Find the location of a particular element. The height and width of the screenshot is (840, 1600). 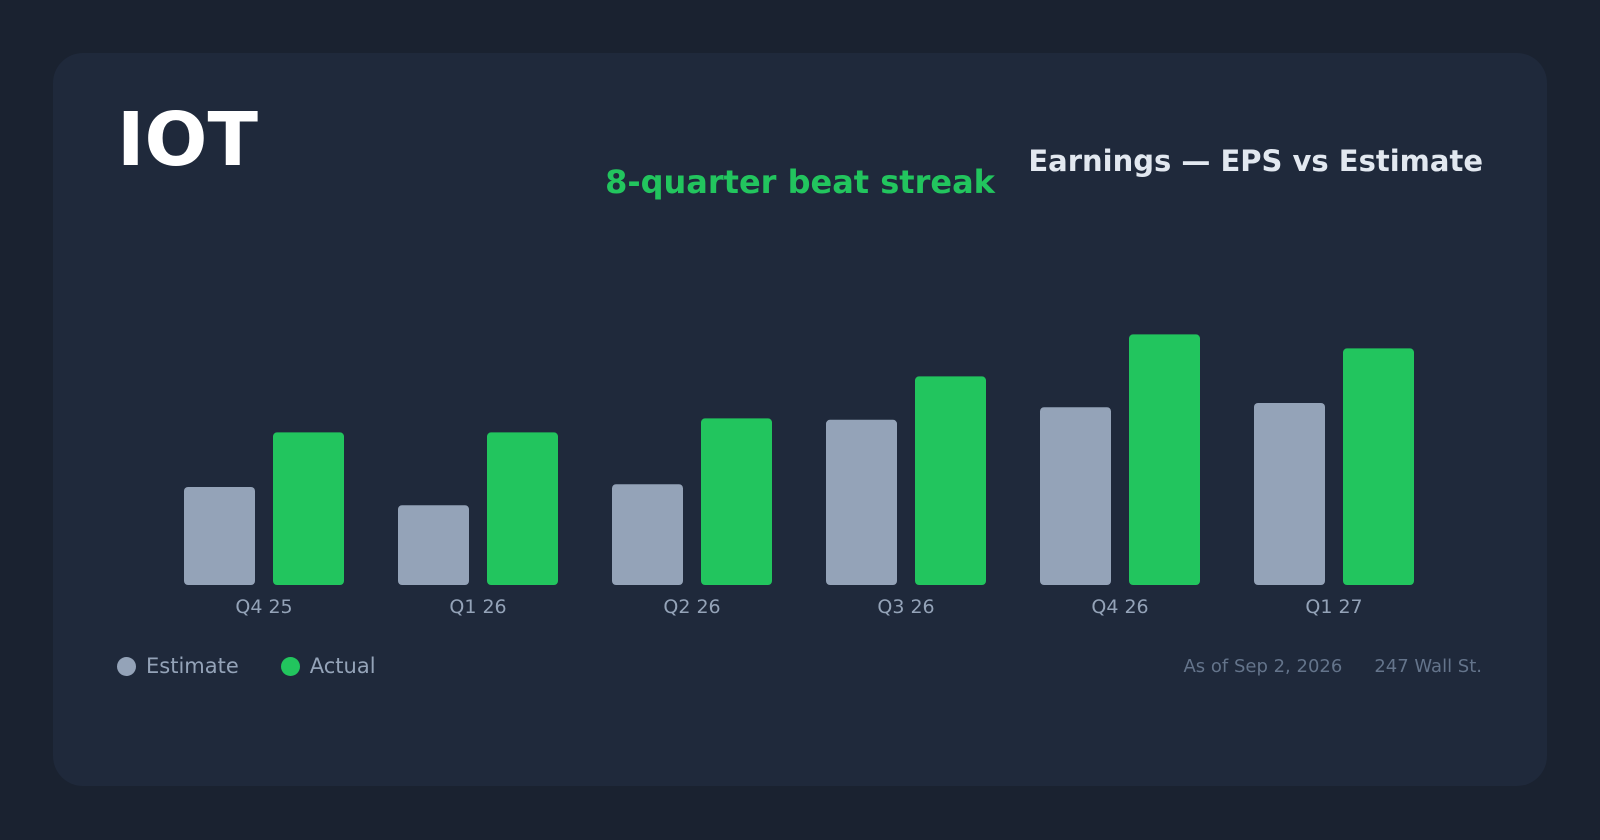

x-tick-label: Q3 26 is located at coordinates (905, 607).